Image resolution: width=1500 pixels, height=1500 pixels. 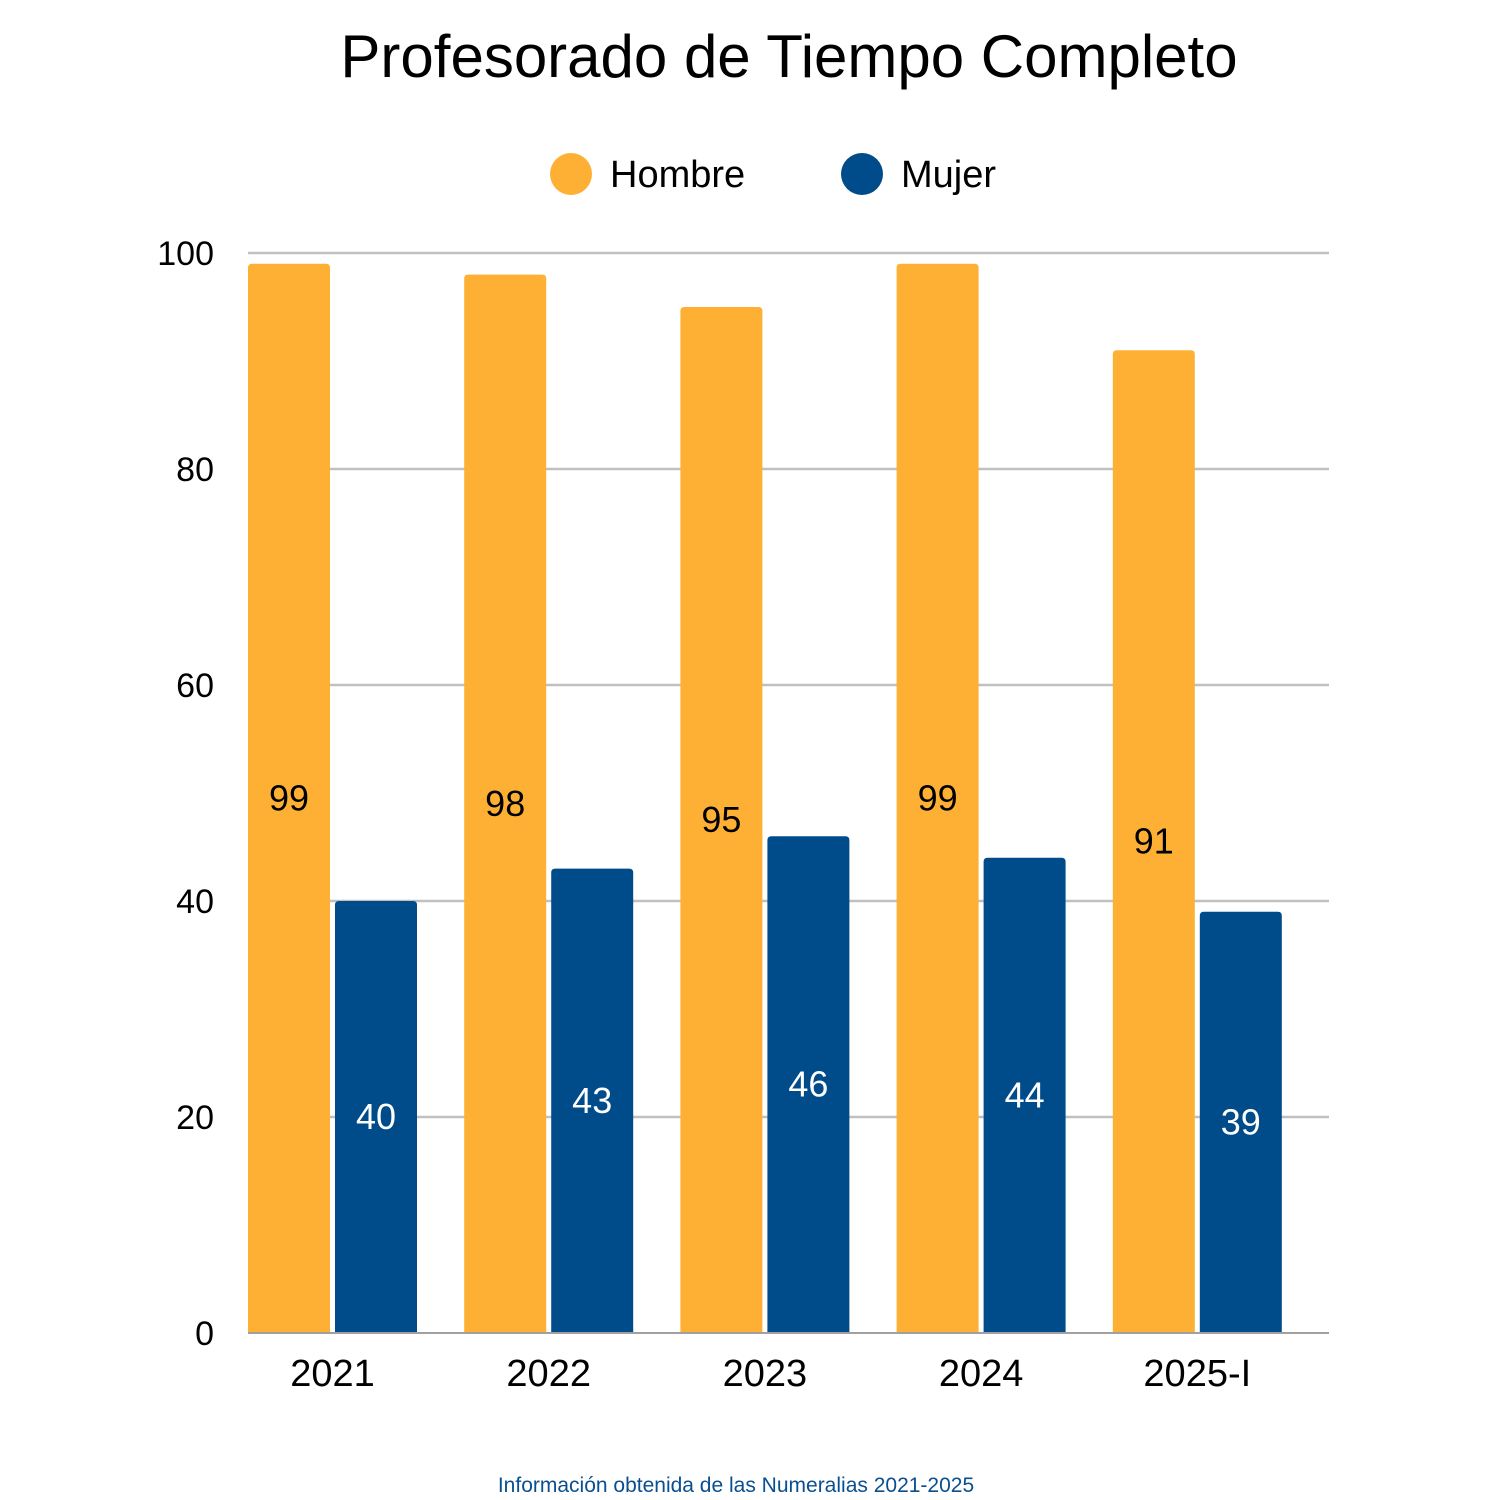 I want to click on y-tick-label: 0, so click(x=204, y=1334).